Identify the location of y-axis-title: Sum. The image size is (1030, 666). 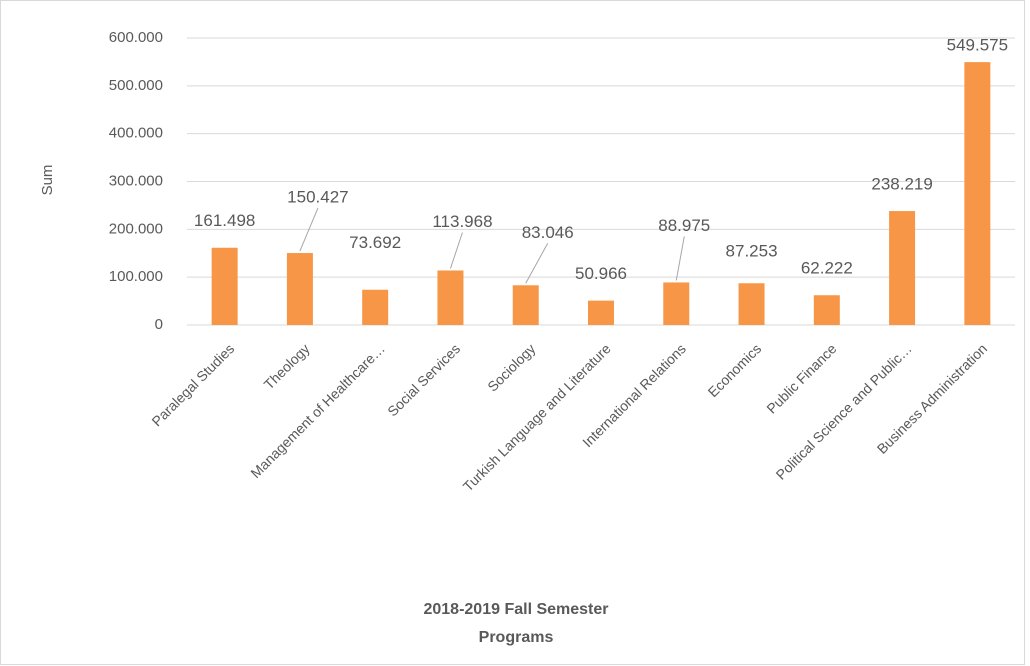
(47, 180).